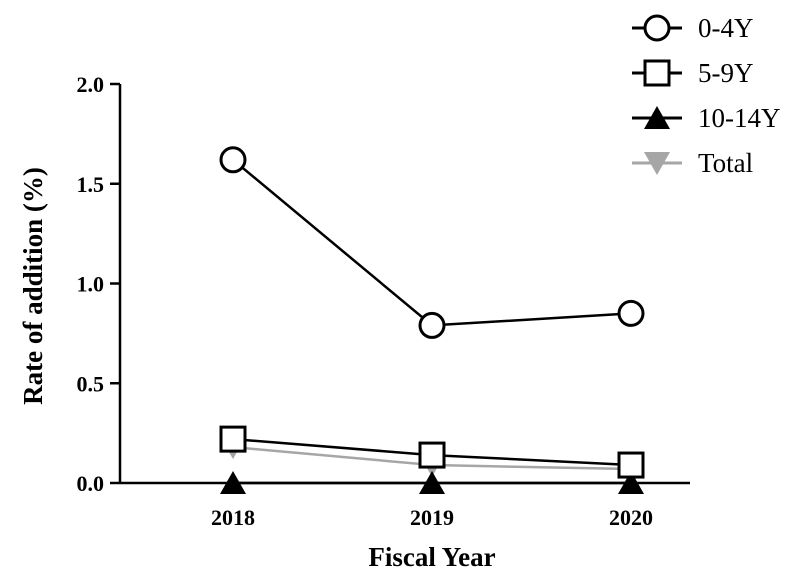 This screenshot has width=809, height=574. What do you see at coordinates (692, 163) in the screenshot?
I see `legend-item-Total: Total` at bounding box center [692, 163].